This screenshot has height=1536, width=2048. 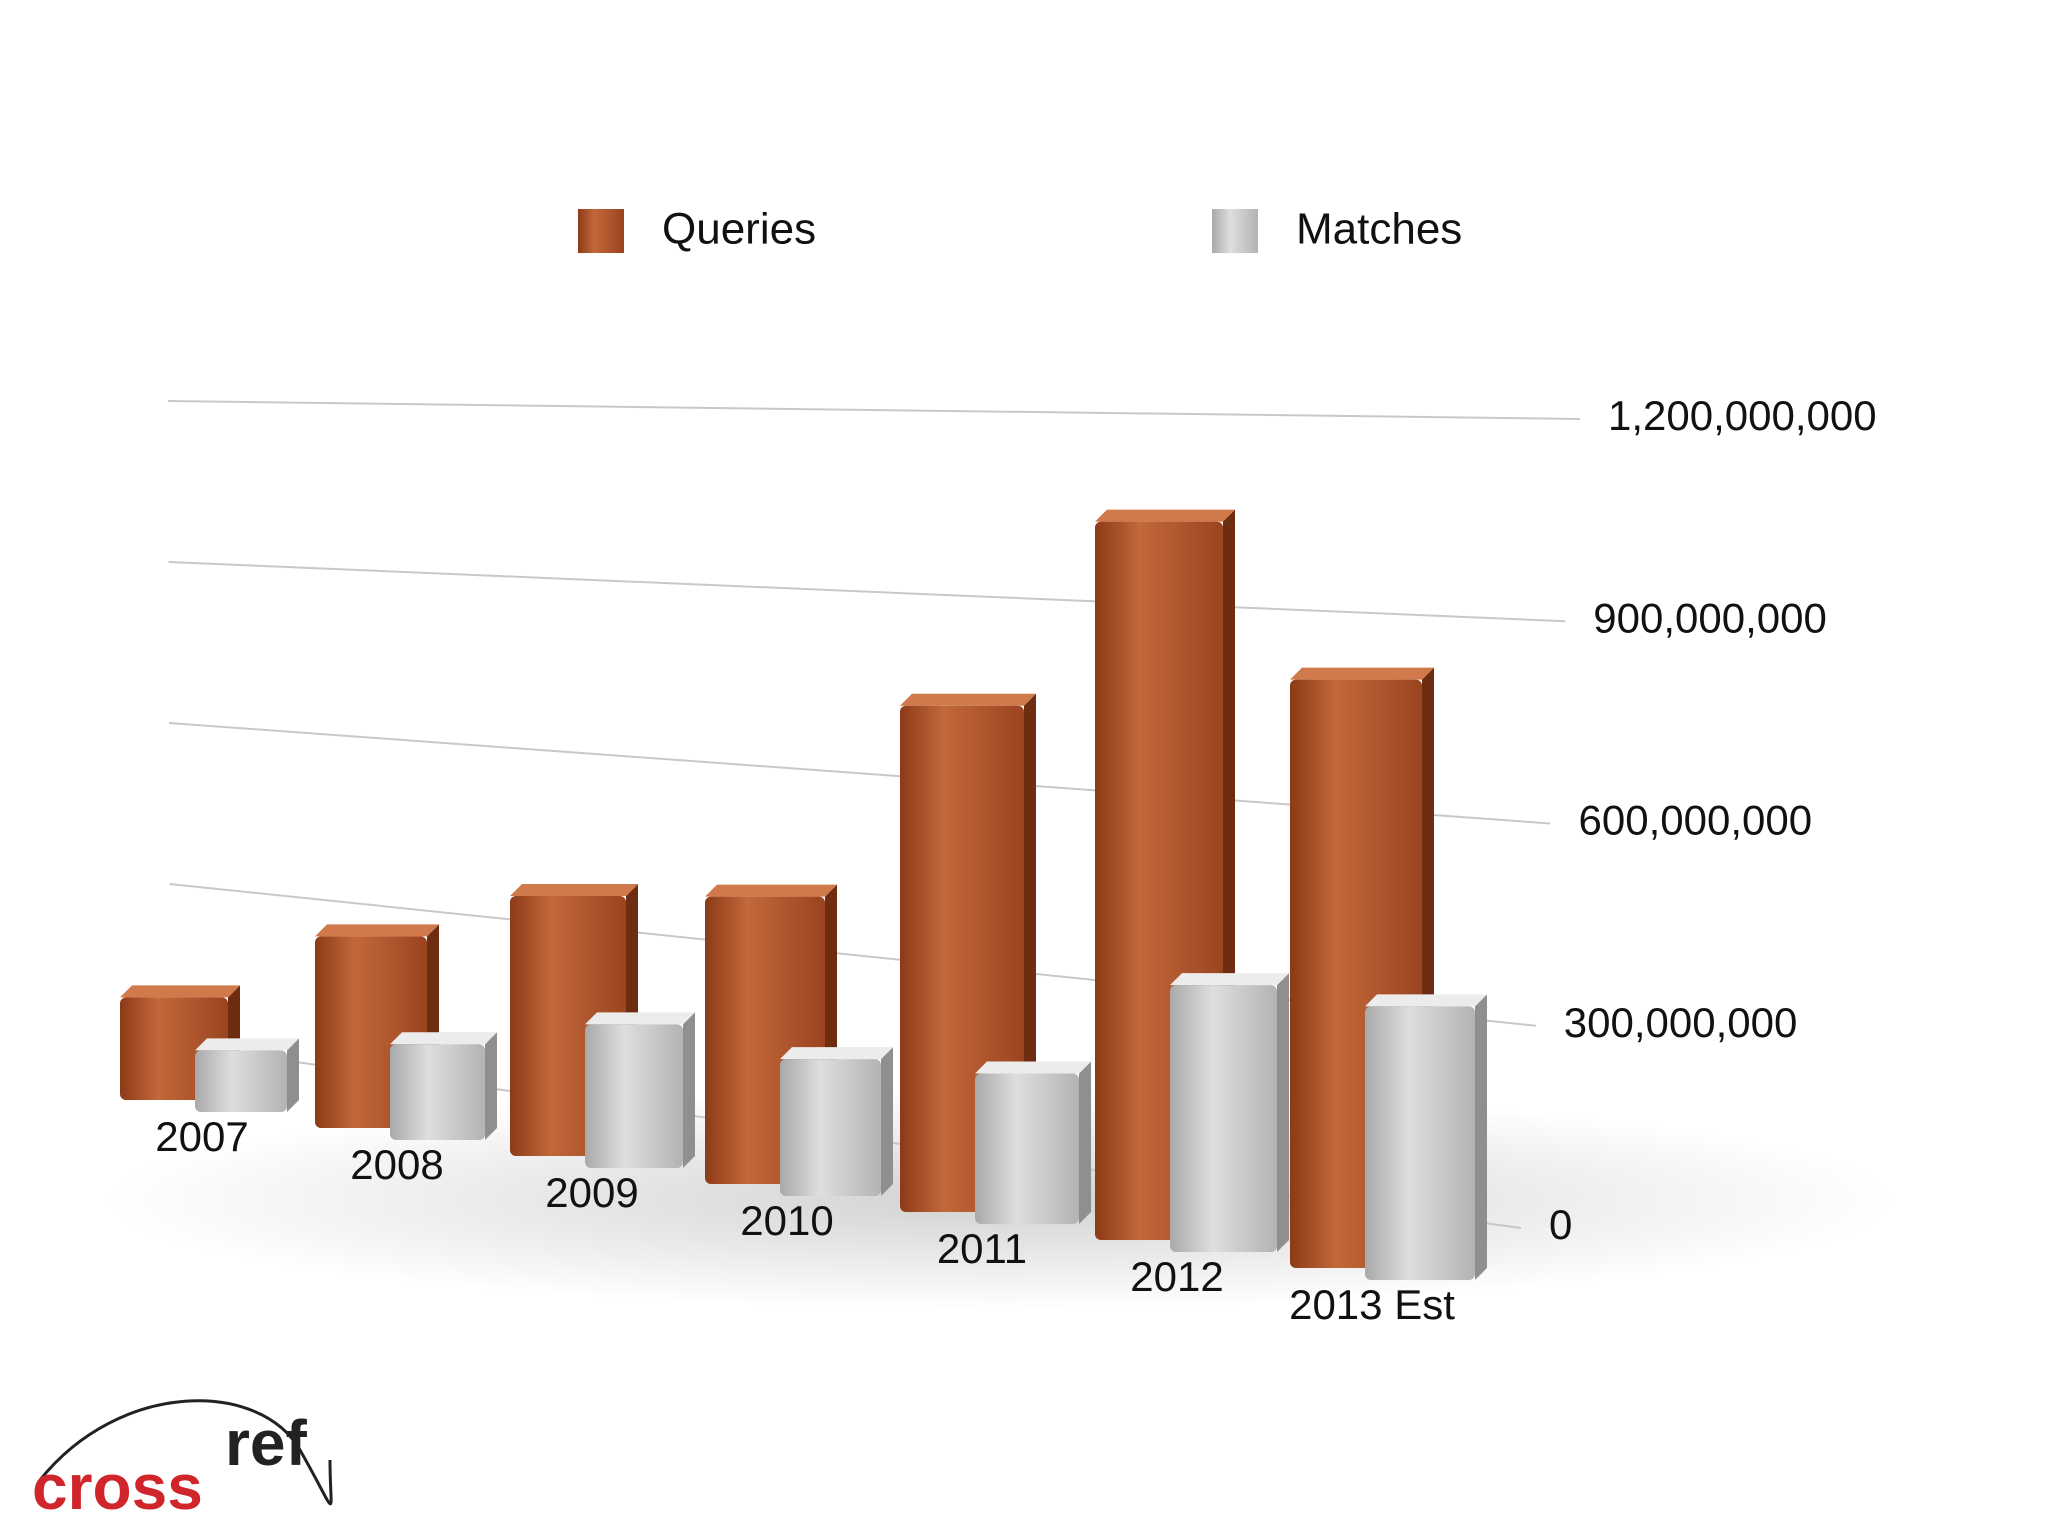 I want to click on y-tick-label: 900,000,000, so click(x=1710, y=617).